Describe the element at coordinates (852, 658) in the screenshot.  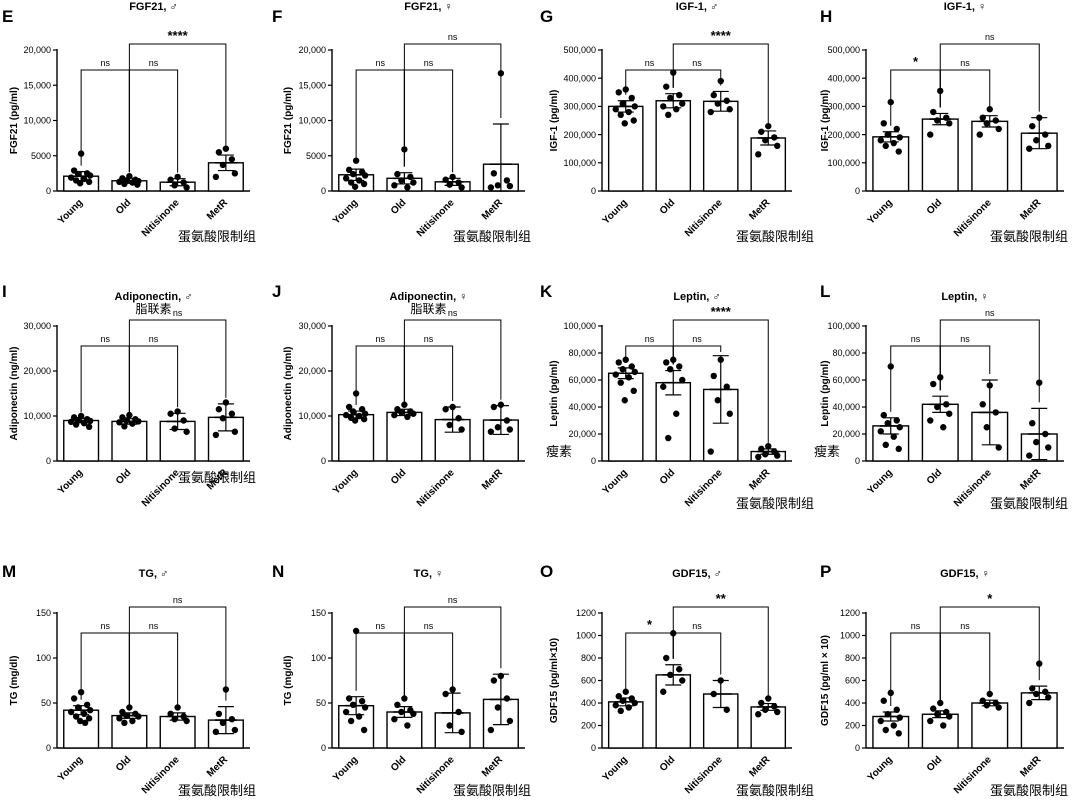
I see `y-tick-label: 800` at that location.